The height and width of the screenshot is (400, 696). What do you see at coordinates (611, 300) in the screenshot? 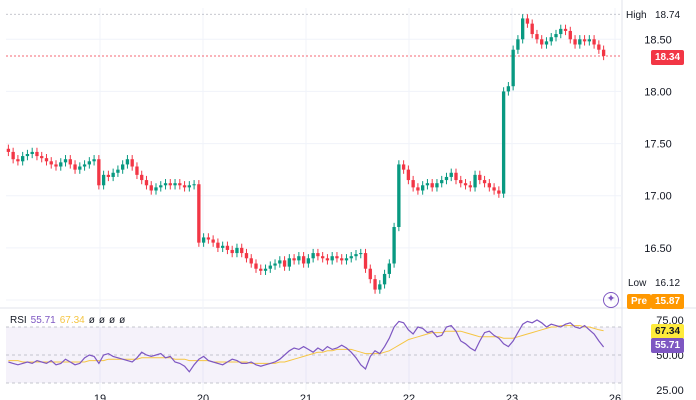
I see `settings-icon: ✦` at bounding box center [611, 300].